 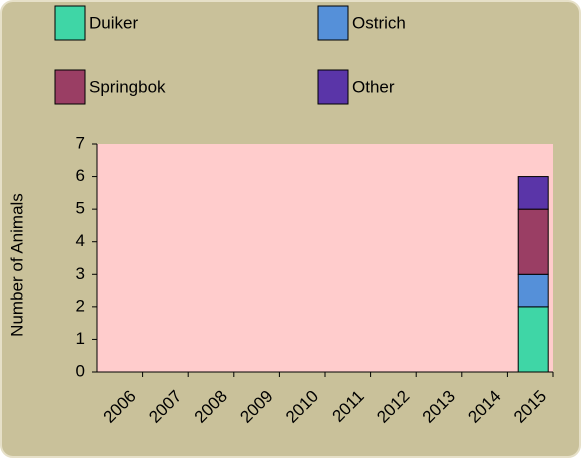 I want to click on legend-label: Ostrich, so click(x=379, y=22).